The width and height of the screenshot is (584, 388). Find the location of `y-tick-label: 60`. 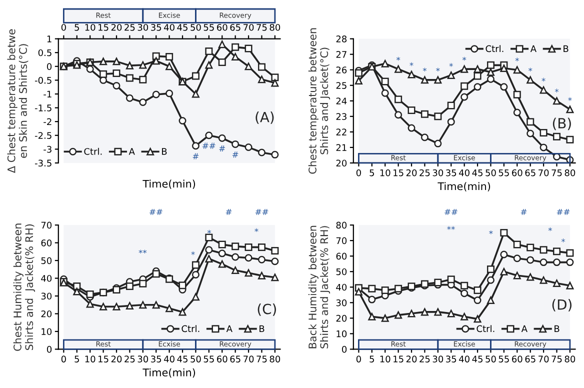

y-tick-label: 60 is located at coordinates (46, 243).